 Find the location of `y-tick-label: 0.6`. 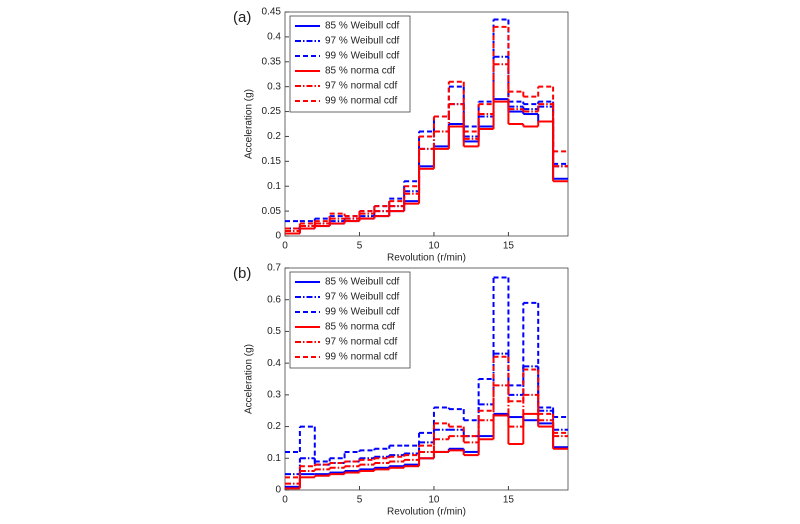

y-tick-label: 0.6 is located at coordinates (274, 299).